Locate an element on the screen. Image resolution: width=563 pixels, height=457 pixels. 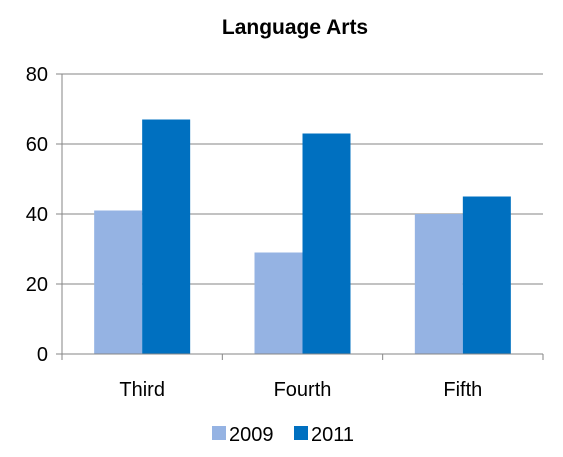
bar-2011-fourth is located at coordinates (326, 243).